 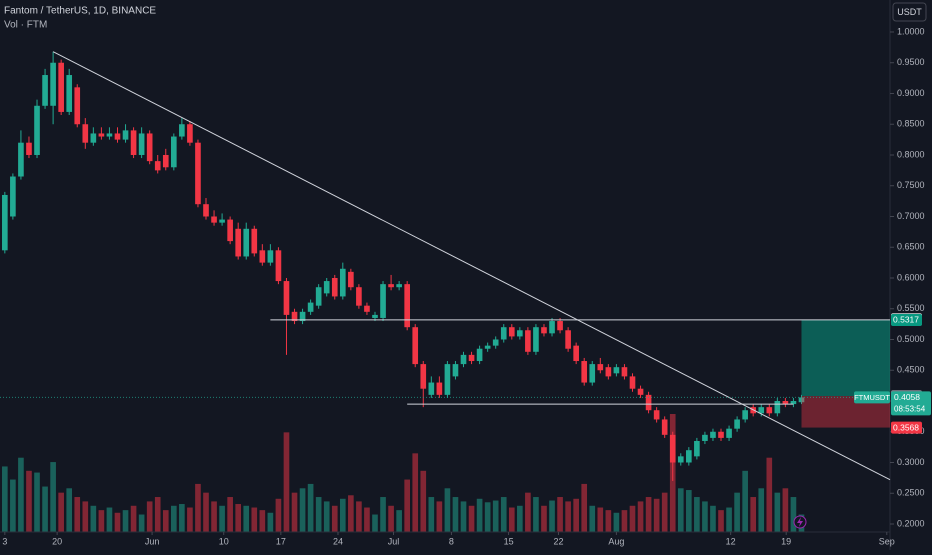 What do you see at coordinates (152, 541) in the screenshot?
I see `x-tick-label: Jun` at bounding box center [152, 541].